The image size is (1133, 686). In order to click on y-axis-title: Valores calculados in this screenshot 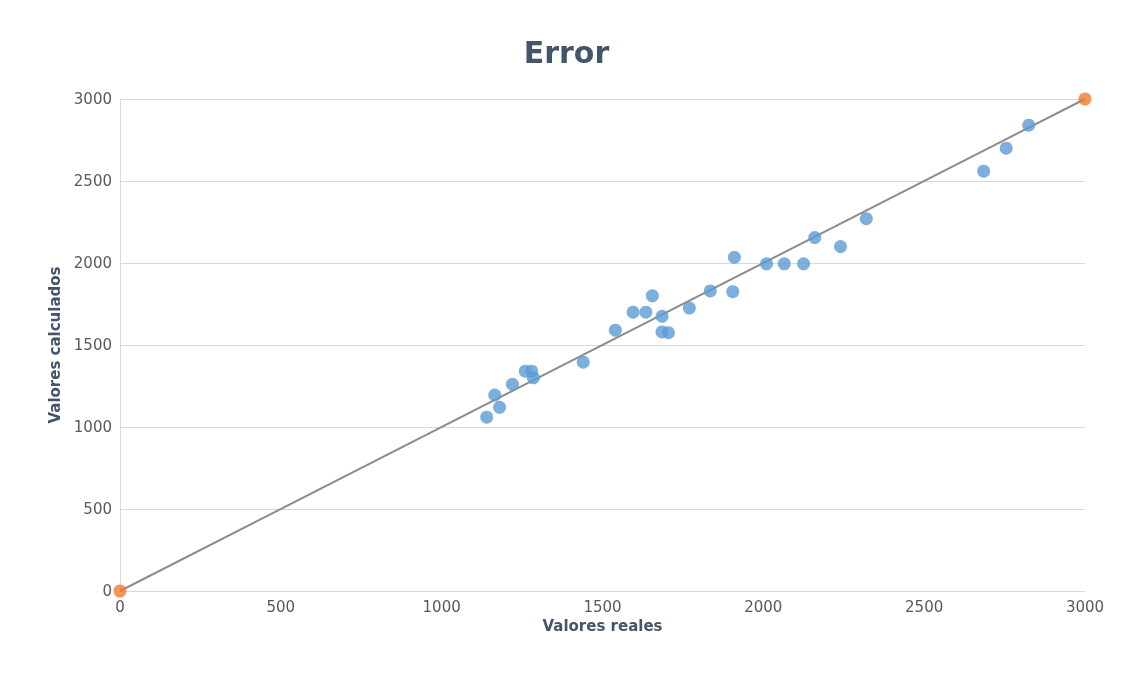, I will do `click(55, 345)`.